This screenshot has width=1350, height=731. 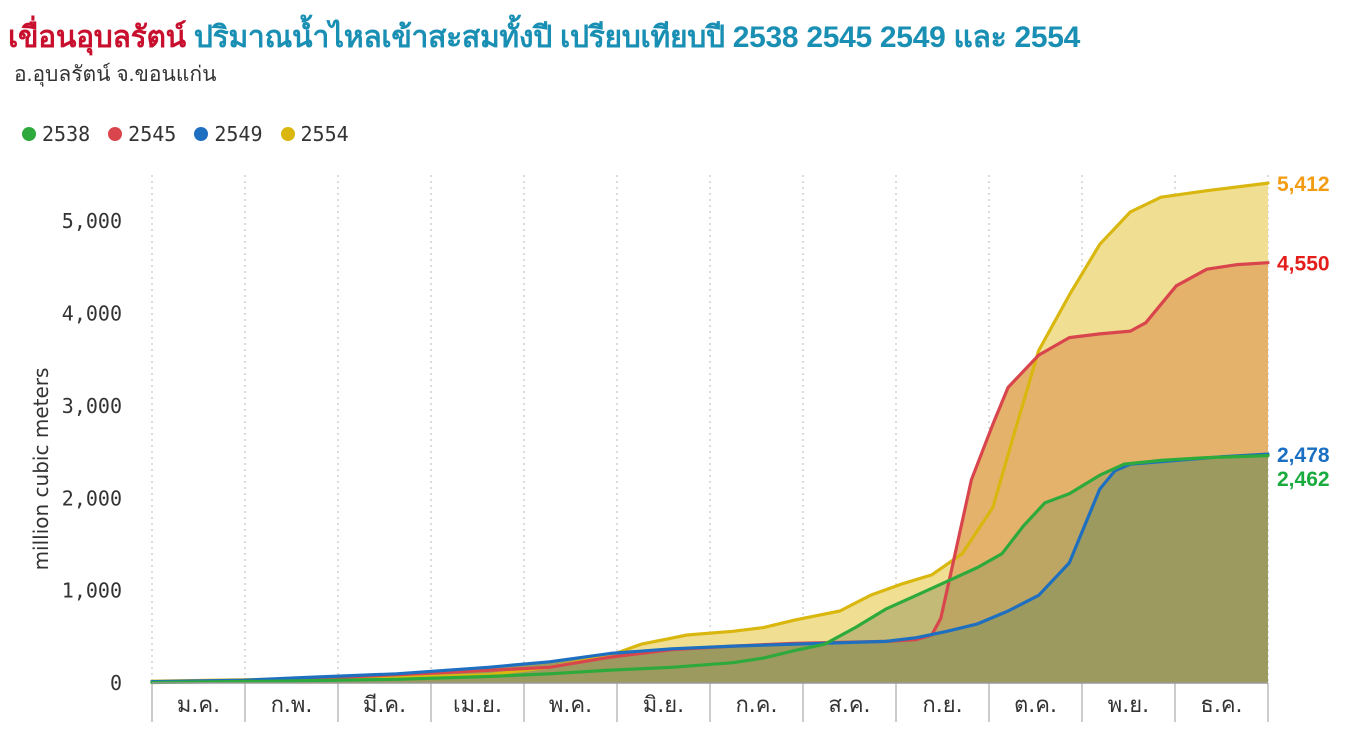 I want to click on x-tick-label: ก.พ., so click(x=292, y=705).